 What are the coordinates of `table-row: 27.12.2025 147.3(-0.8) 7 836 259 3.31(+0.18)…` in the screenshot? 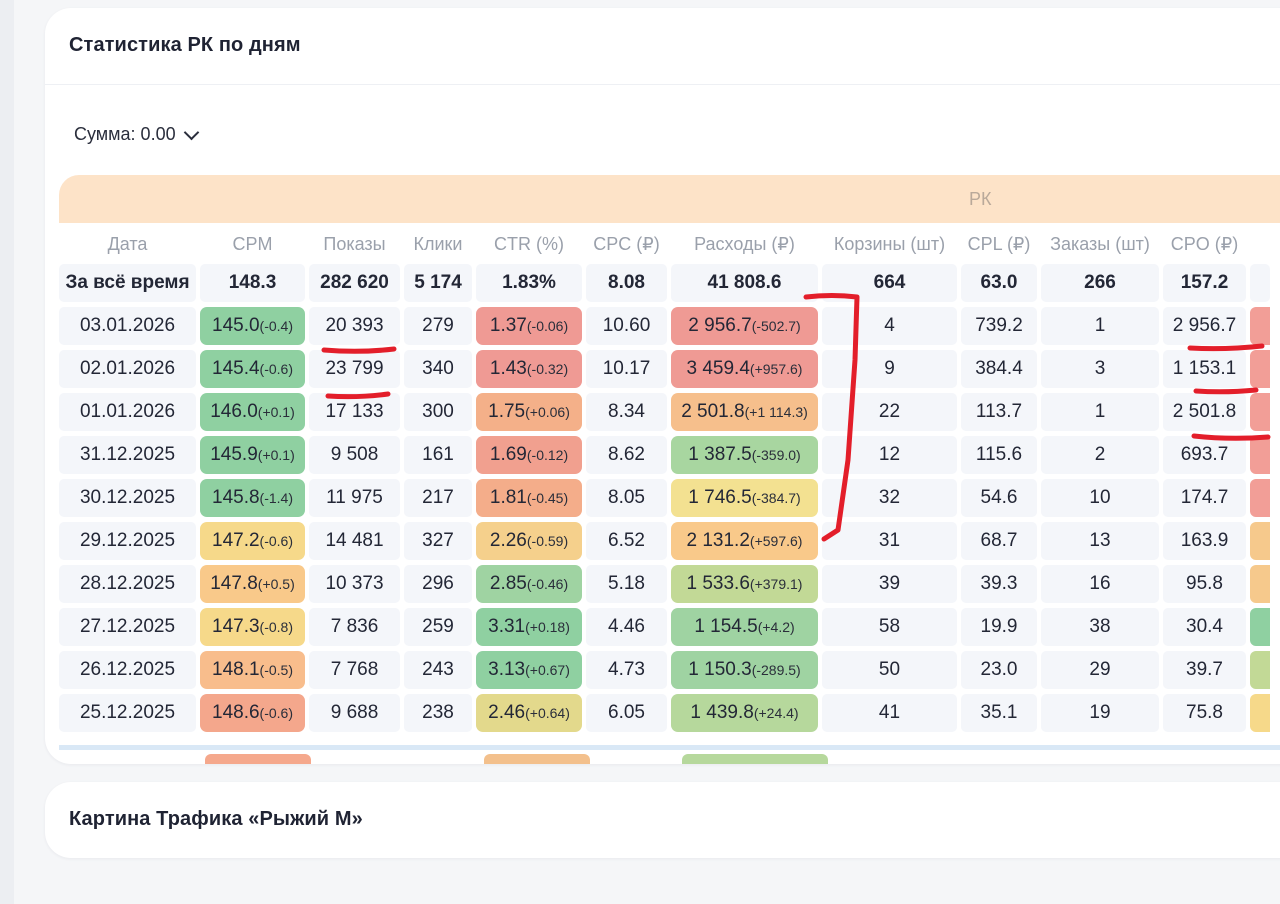 It's located at (664, 627).